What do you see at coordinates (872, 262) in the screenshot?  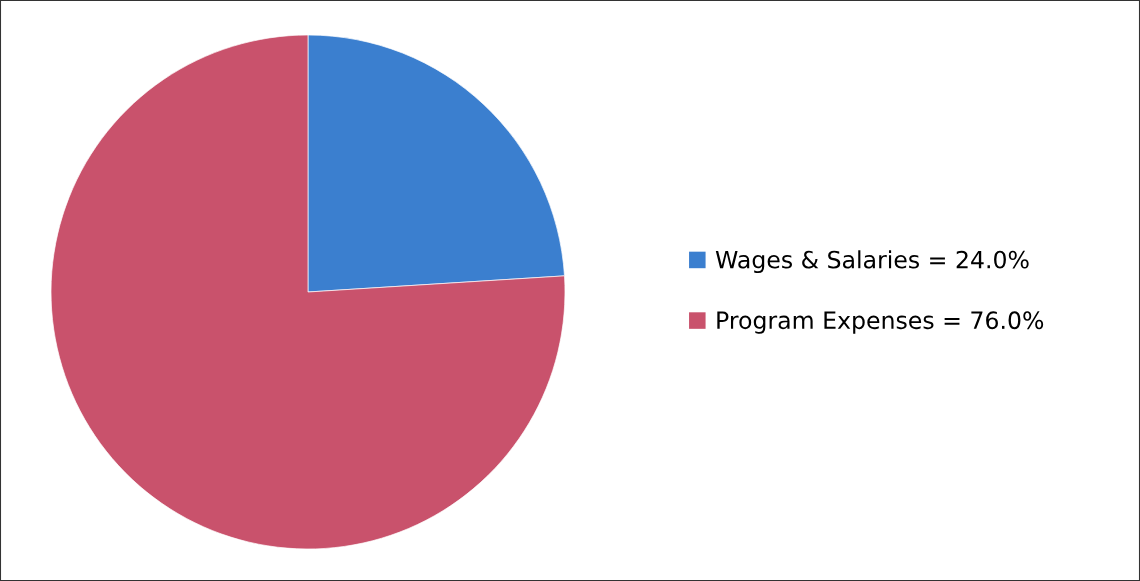 I see `legend-label: Wages & Salaries = 24.0%` at bounding box center [872, 262].